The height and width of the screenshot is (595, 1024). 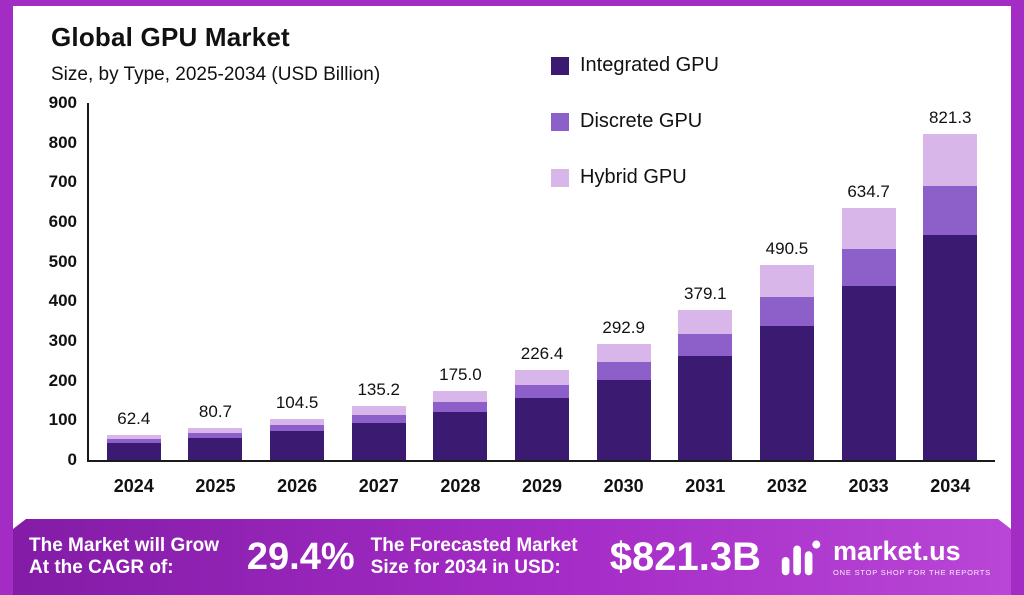 I want to click on x-tick-label: 2025, so click(x=215, y=486).